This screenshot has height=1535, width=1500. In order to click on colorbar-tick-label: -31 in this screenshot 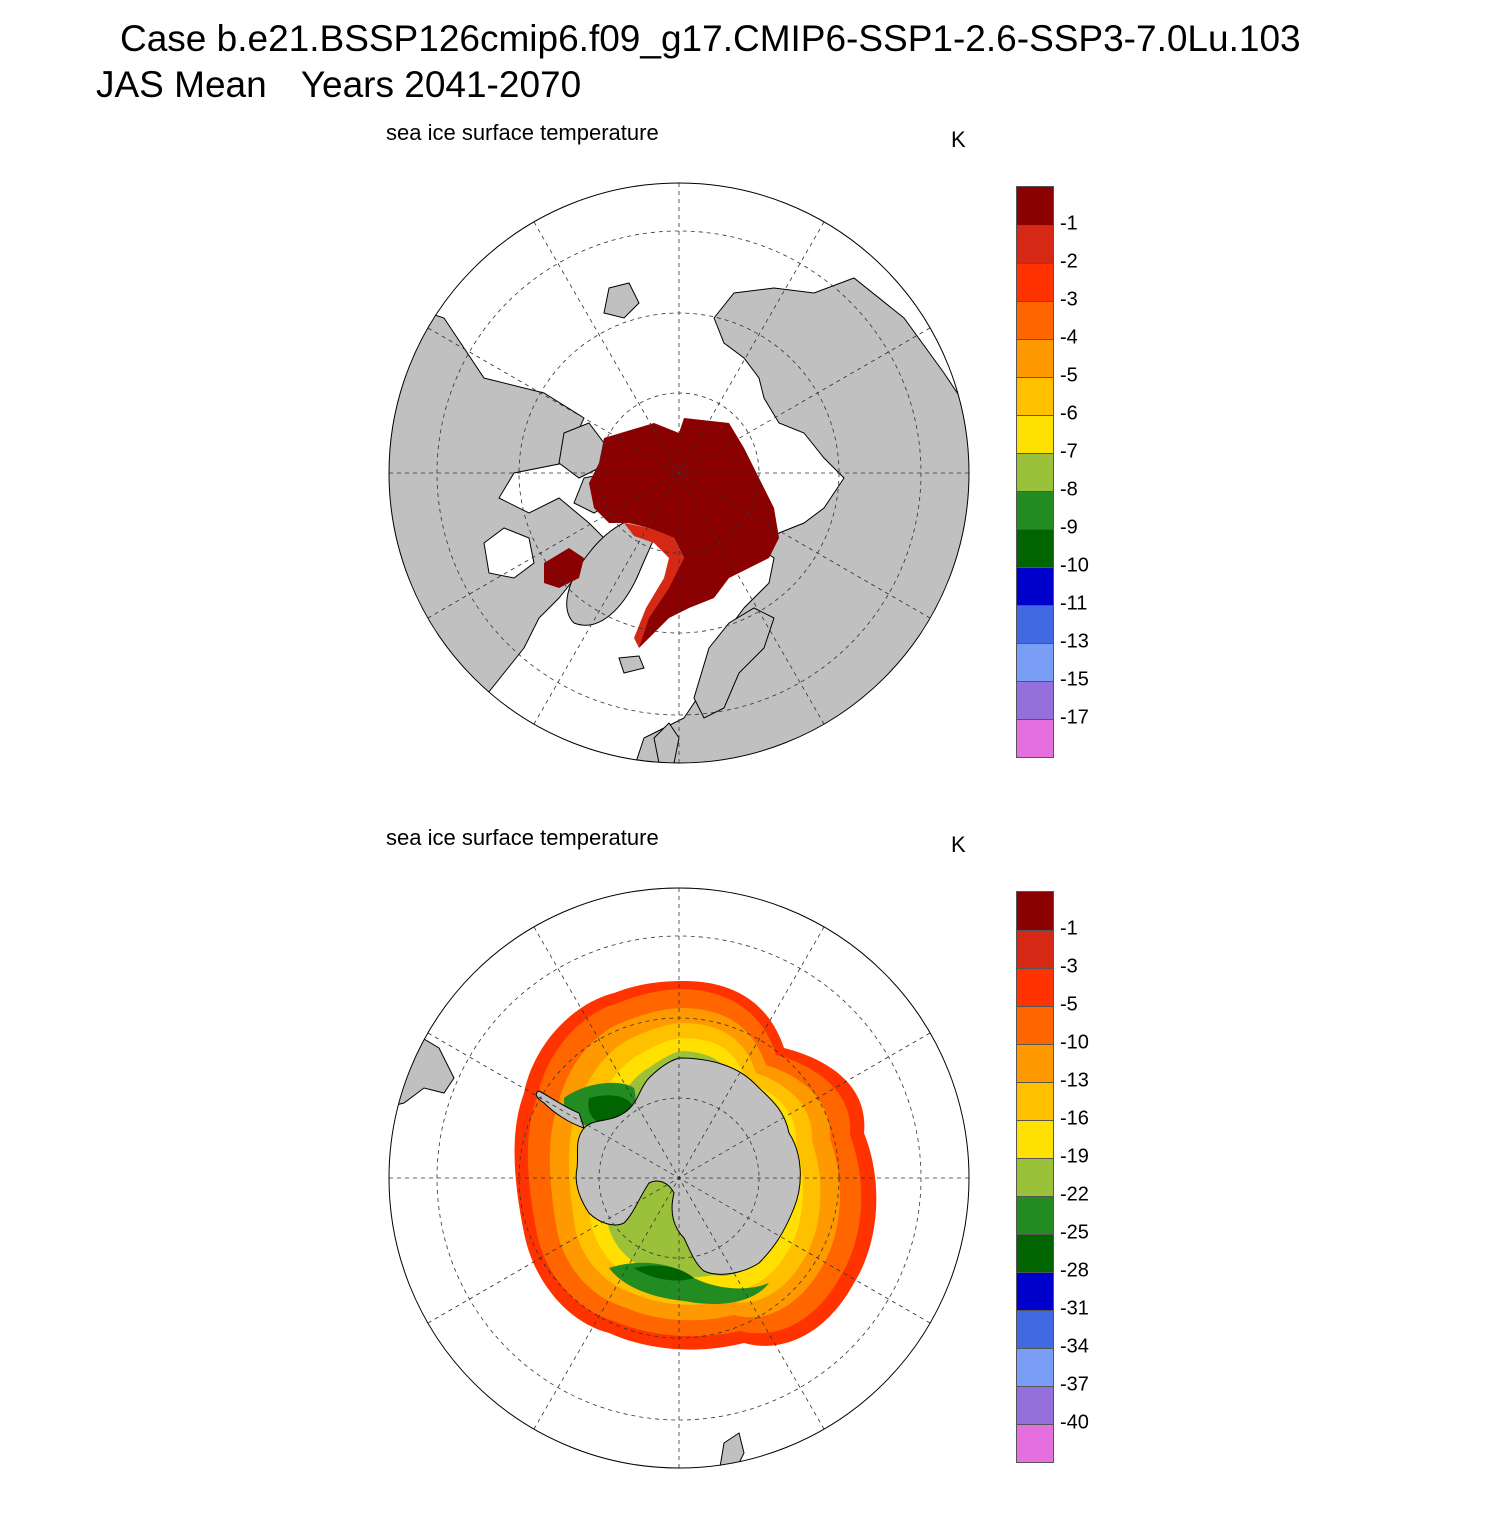, I will do `click(1074, 1308)`.